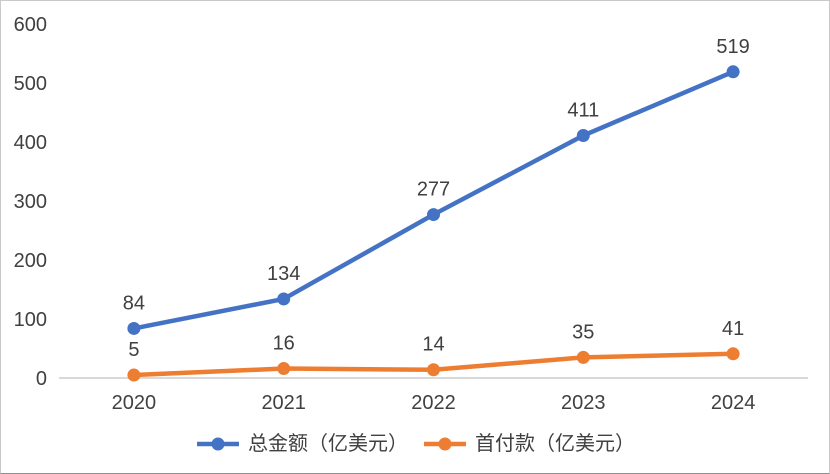  I want to click on legend-item-1: 首付款（亿美元）, so click(528, 444).